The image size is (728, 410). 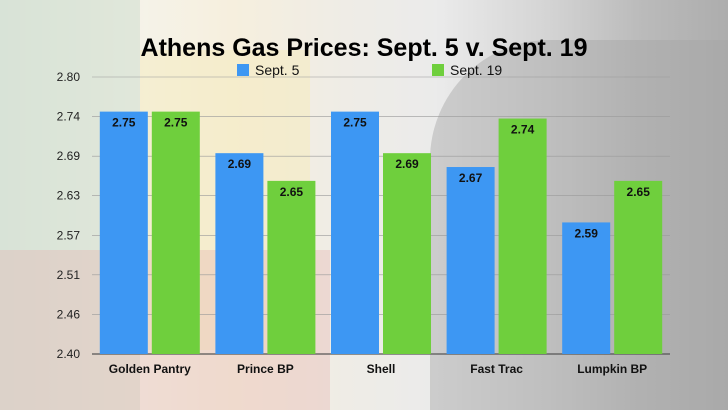 What do you see at coordinates (612, 369) in the screenshot?
I see `x-category-label: Lumpkin BP` at bounding box center [612, 369].